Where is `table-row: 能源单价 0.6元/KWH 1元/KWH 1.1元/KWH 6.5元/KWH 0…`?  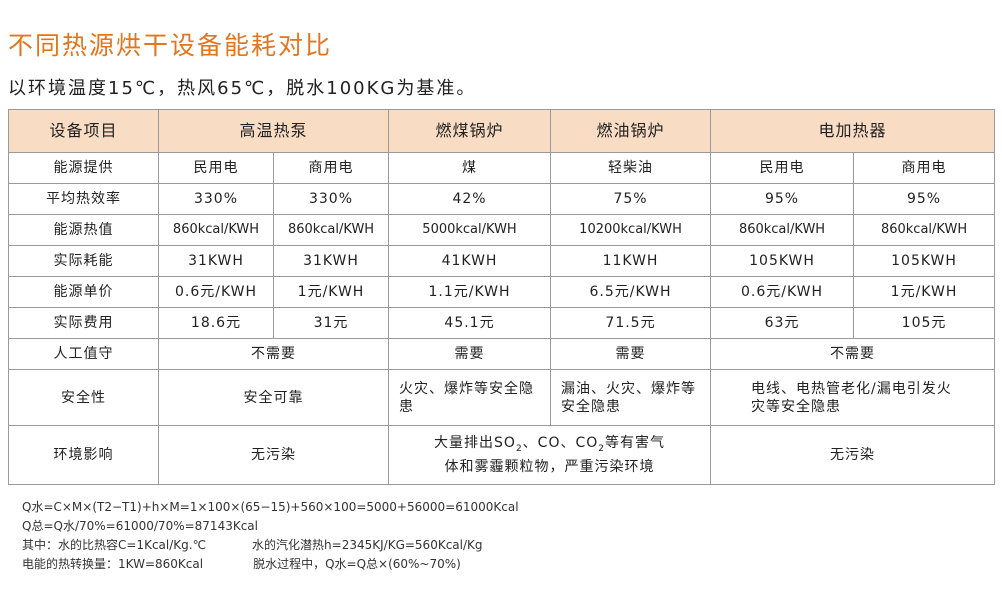
table-row: 能源单价 0.6元/KWH 1元/KWH 1.1元/KWH 6.5元/KWH 0… is located at coordinates (502, 292).